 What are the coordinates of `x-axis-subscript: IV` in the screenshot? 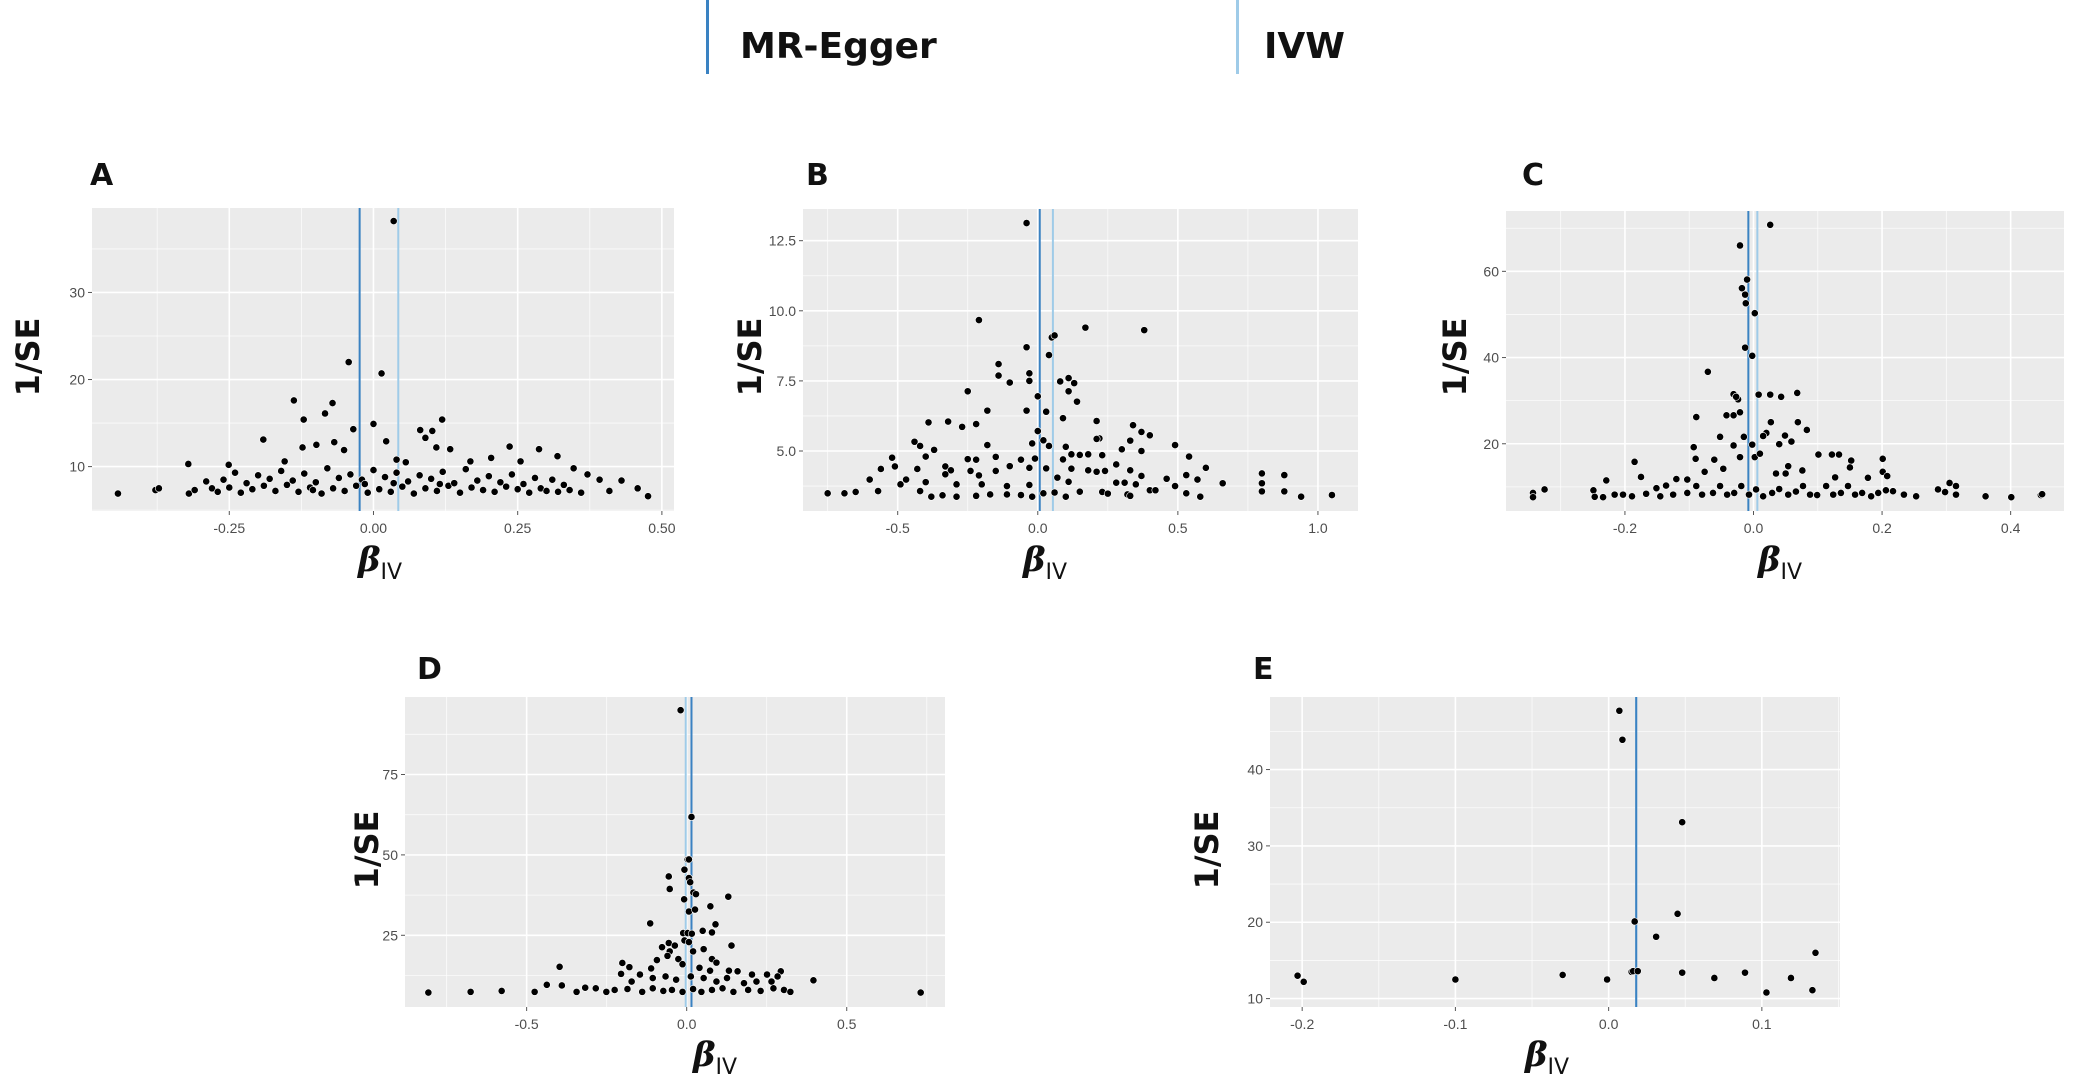 It's located at (391, 572).